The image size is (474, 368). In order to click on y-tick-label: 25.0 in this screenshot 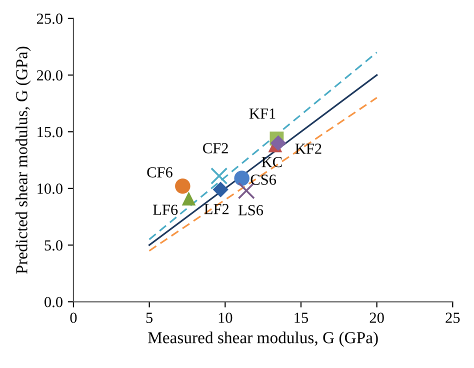, I will do `click(49, 19)`.